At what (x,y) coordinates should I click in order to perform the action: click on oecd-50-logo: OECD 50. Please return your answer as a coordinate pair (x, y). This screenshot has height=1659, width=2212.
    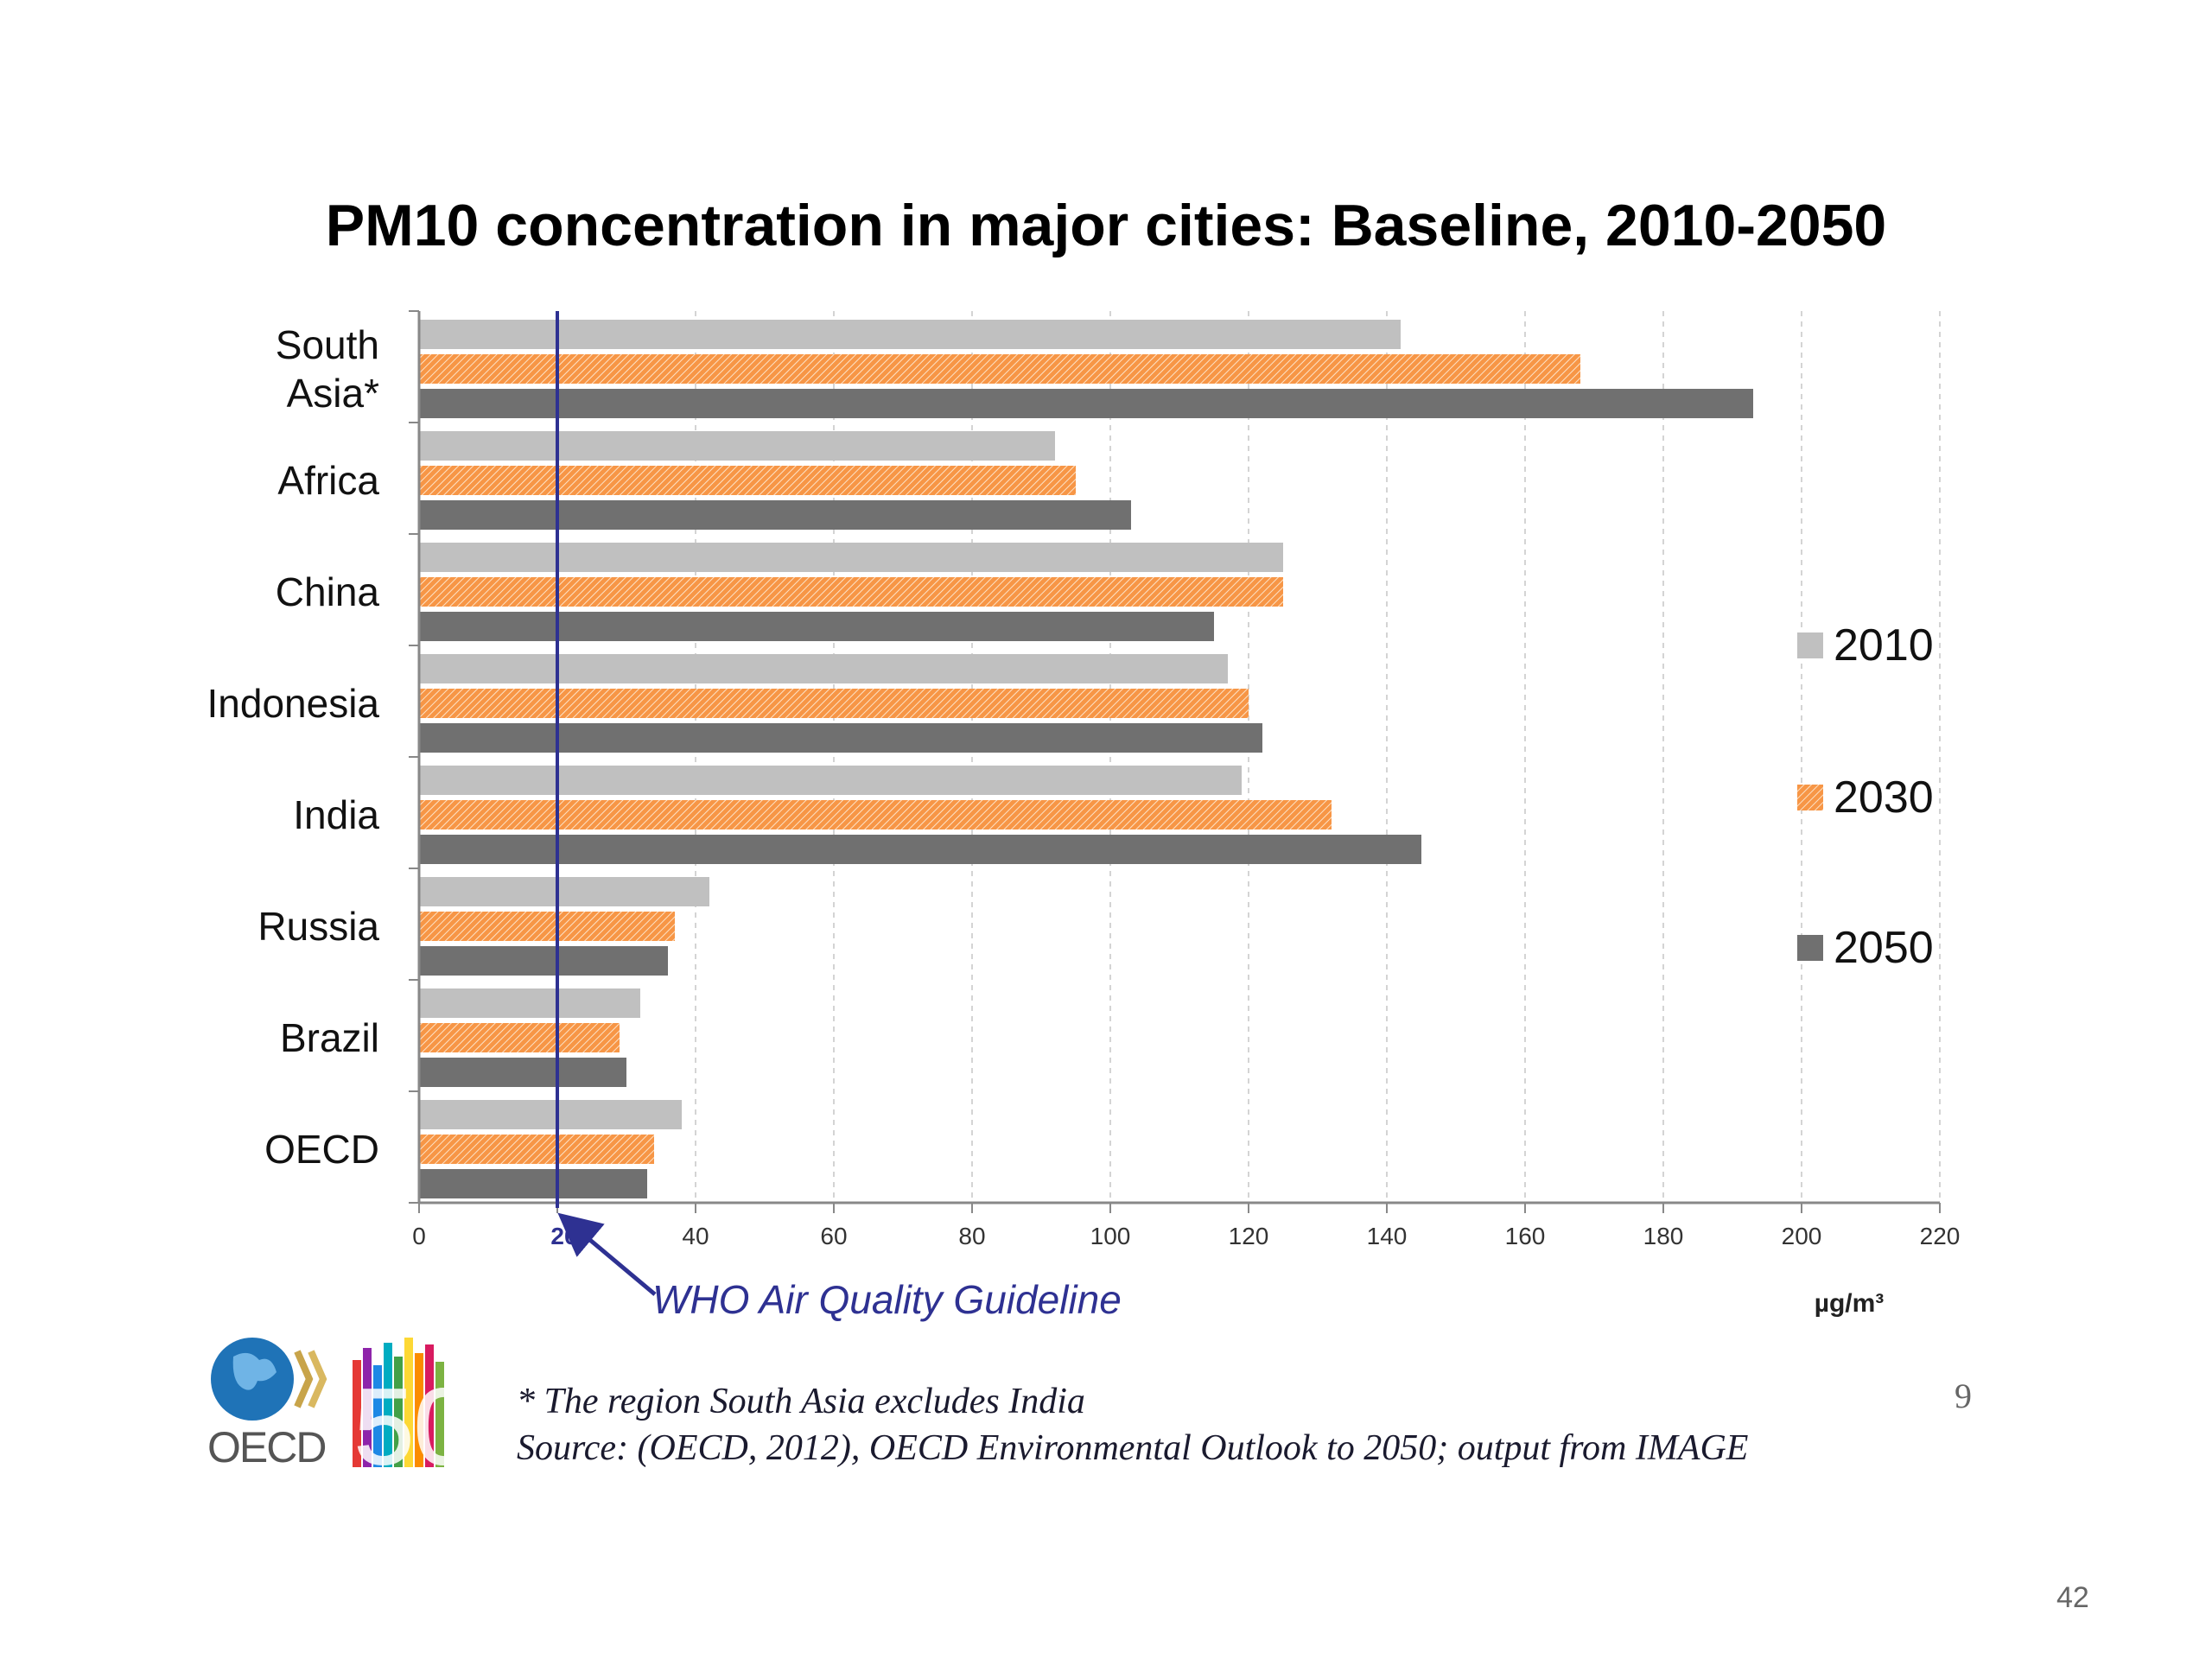
    Looking at the image, I should click on (340, 1408).